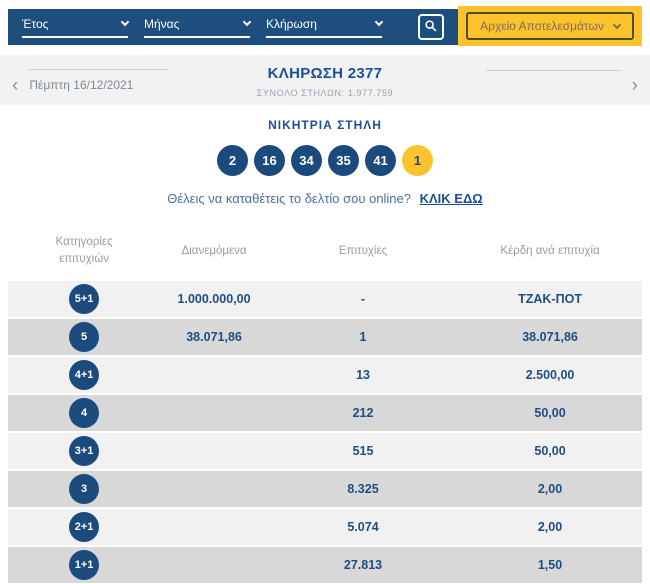  What do you see at coordinates (363, 374) in the screenshot?
I see `winners-cell: 13` at bounding box center [363, 374].